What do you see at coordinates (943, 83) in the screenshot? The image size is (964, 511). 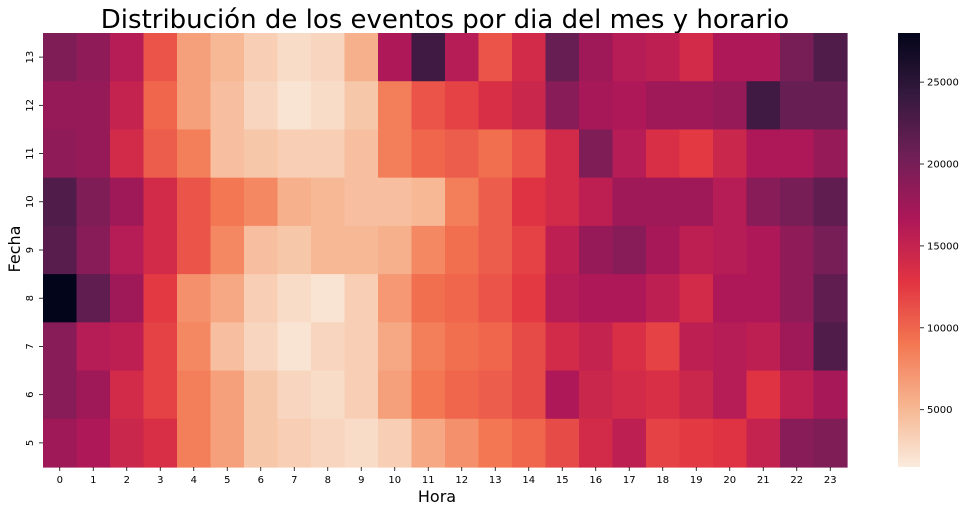 I see `colorbar-tick-label: 25000` at bounding box center [943, 83].